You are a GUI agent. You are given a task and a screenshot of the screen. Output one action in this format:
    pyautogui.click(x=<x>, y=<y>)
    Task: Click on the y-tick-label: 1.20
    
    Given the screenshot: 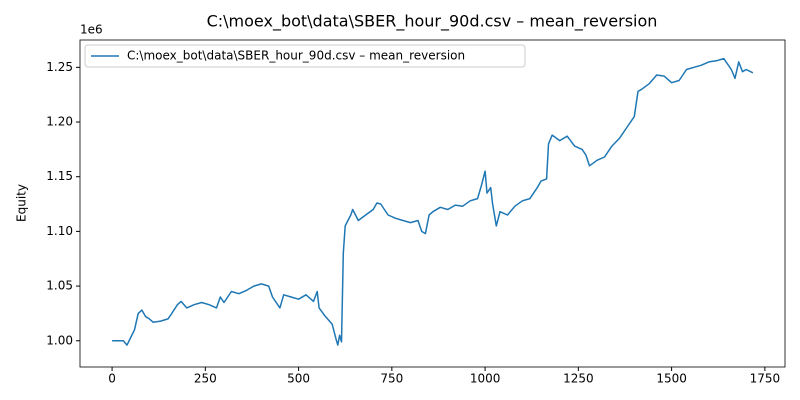 What is the action you would take?
    pyautogui.click(x=59, y=122)
    